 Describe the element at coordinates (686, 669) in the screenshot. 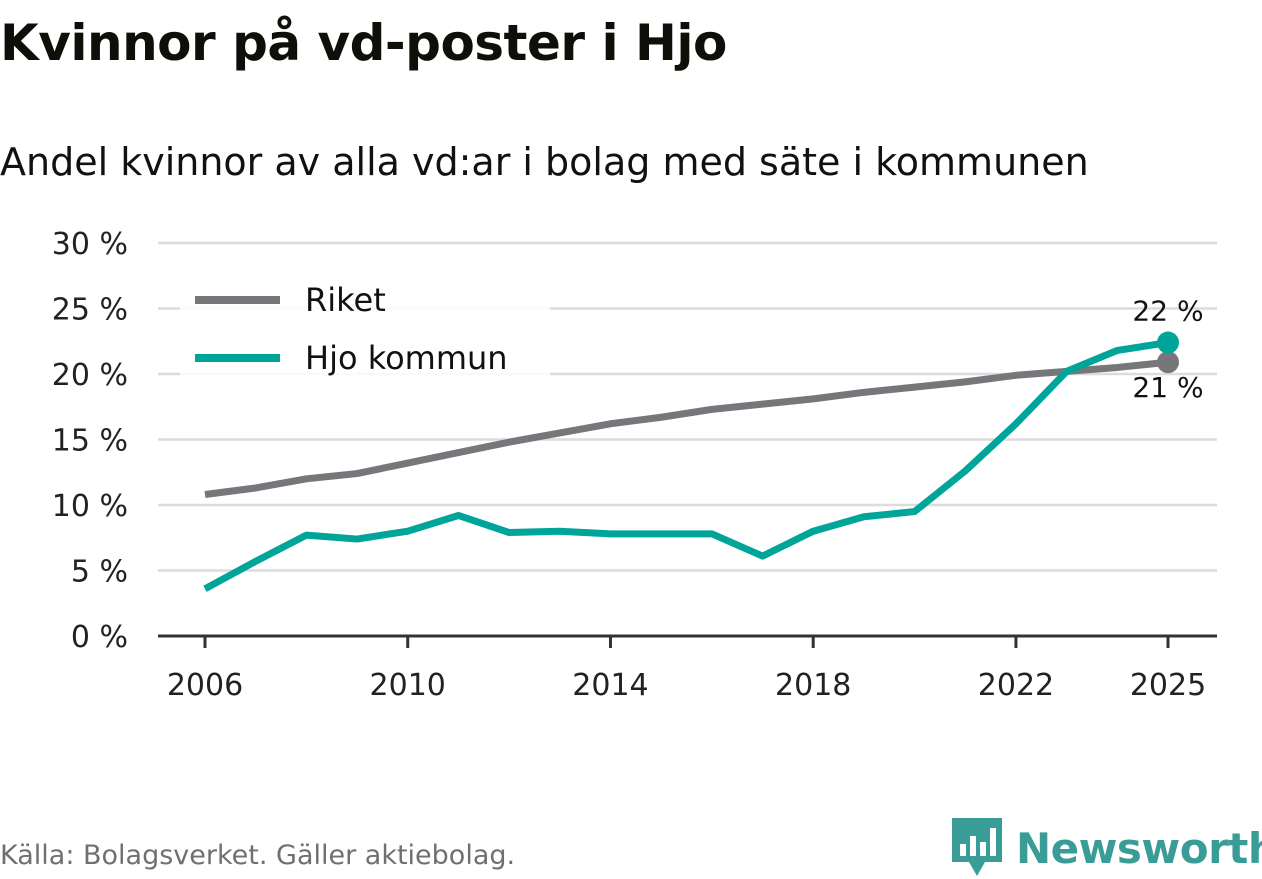

I see `x-axis-ticks: 2006 2010 2014 2018 2022 2025` at that location.